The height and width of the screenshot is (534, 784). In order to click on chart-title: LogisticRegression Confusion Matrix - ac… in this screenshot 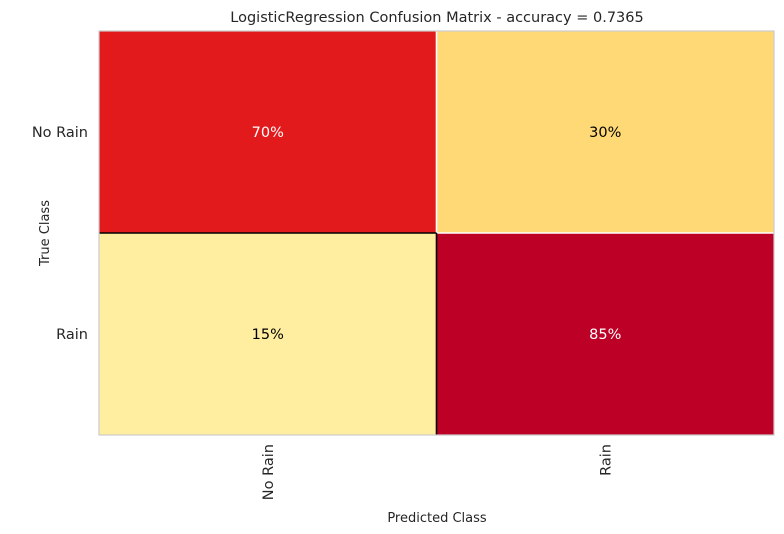, I will do `click(436, 18)`.